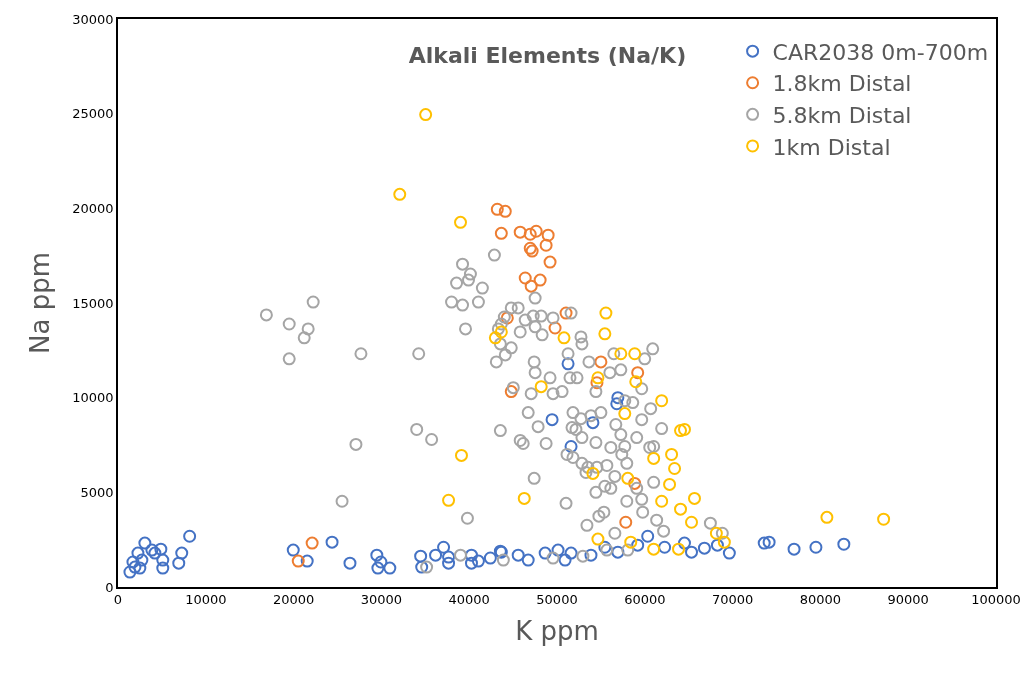  What do you see at coordinates (557, 630) in the screenshot?
I see `x-axis-title: K ppm` at bounding box center [557, 630].